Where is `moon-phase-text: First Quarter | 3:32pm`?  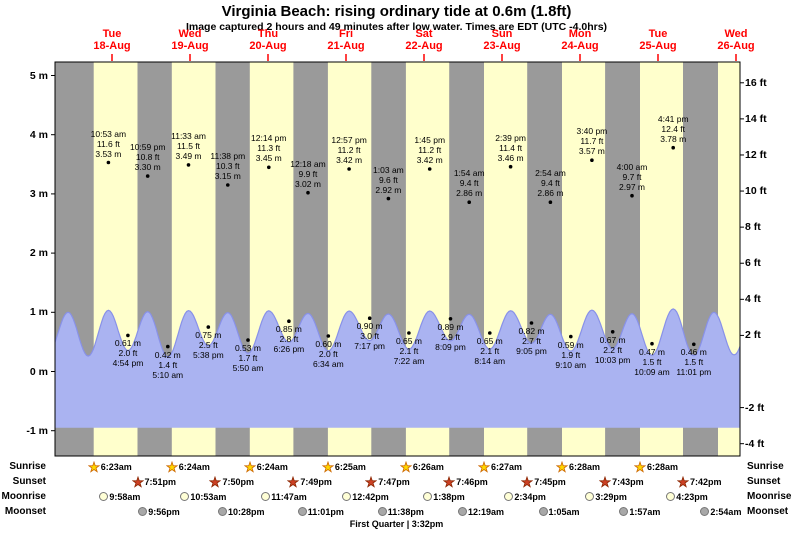
moon-phase-text: First Quarter | 3:32pm is located at coordinates (396, 524).